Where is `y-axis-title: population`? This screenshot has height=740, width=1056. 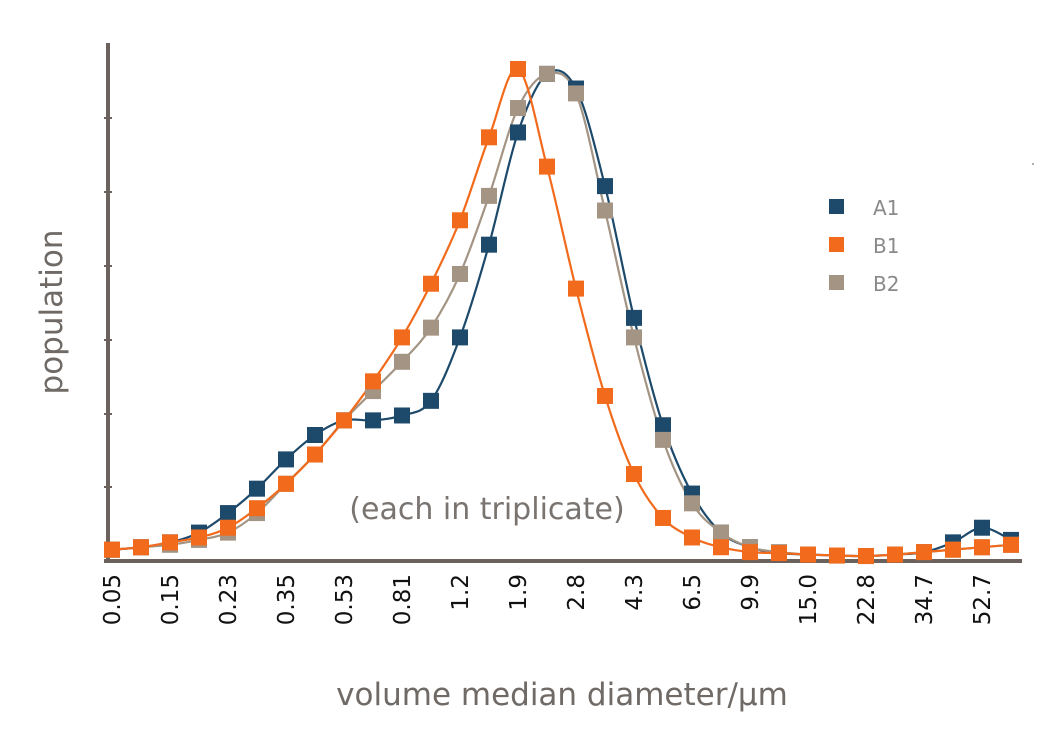 y-axis-title: population is located at coordinates (52, 312).